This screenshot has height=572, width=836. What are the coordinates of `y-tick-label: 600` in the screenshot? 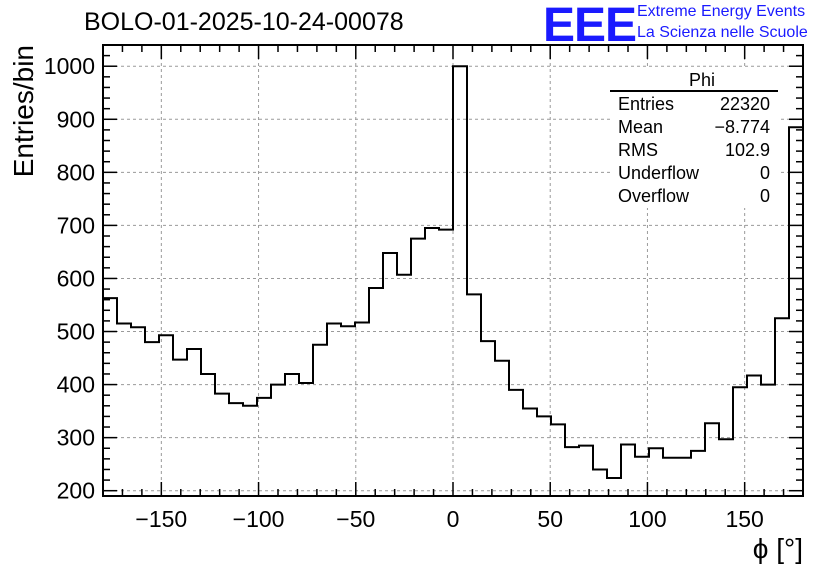 It's located at (76, 278).